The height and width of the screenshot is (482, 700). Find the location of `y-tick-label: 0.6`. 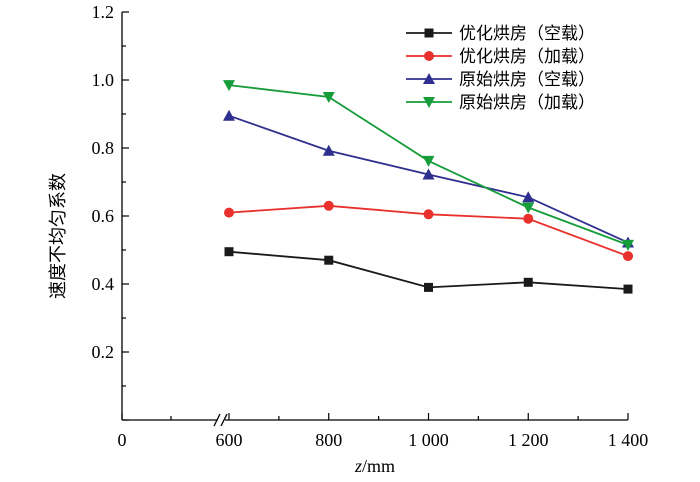

y-tick-label: 0.6 is located at coordinates (103, 216).